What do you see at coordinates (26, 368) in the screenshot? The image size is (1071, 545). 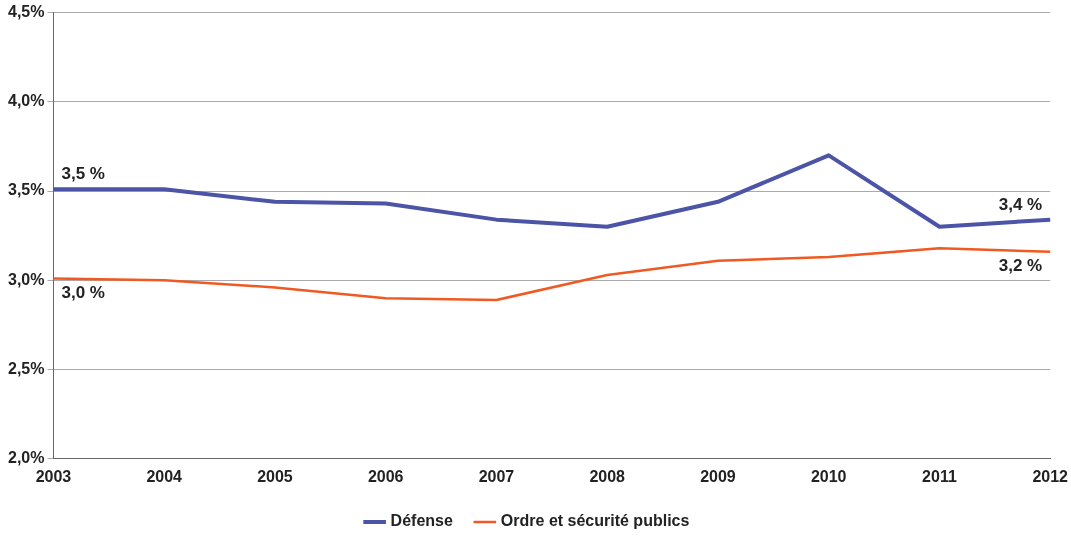 I see `y-tick-label: 2,5%` at bounding box center [26, 368].